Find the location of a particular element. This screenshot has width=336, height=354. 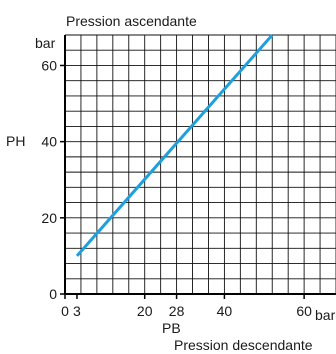

y-tick-label: 60 is located at coordinates (49, 65).